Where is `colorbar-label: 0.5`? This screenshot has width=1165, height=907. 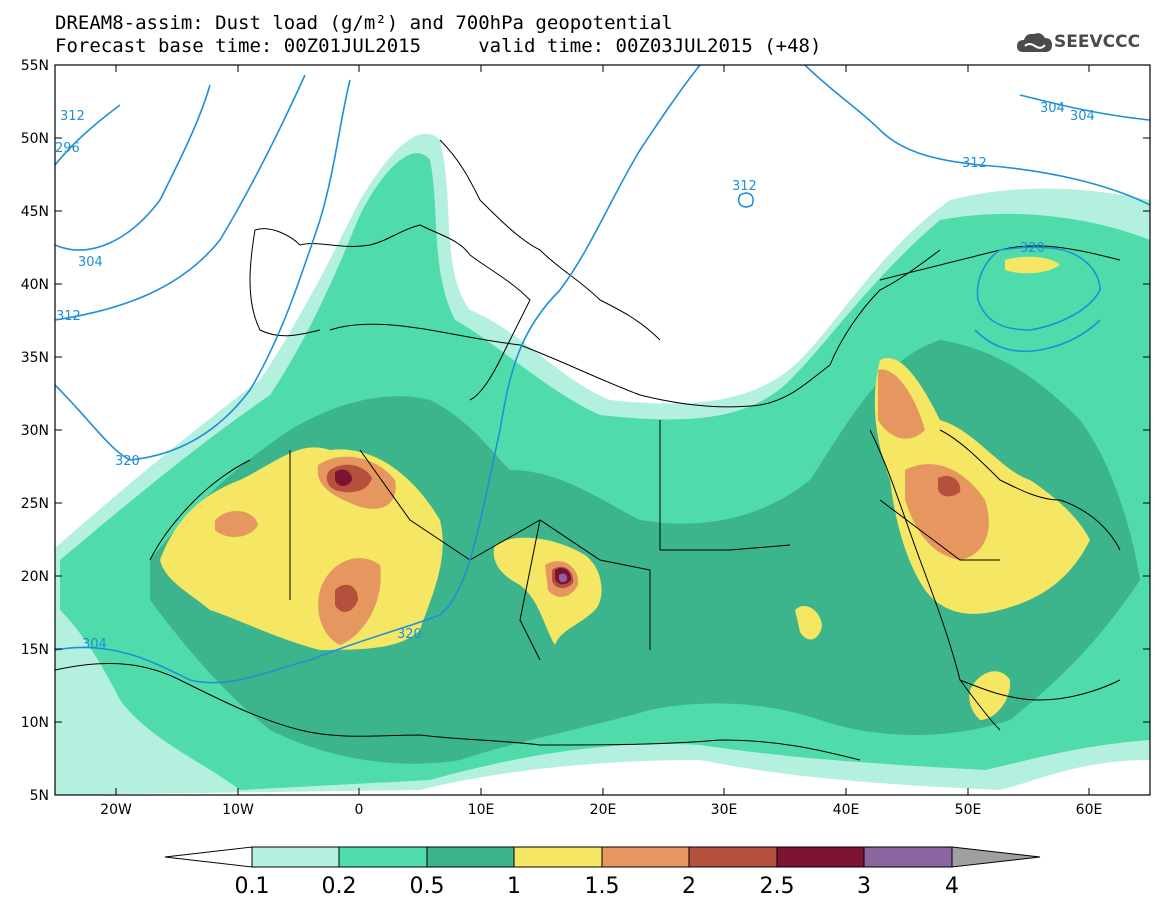 colorbar-label: 0.5 is located at coordinates (427, 886).